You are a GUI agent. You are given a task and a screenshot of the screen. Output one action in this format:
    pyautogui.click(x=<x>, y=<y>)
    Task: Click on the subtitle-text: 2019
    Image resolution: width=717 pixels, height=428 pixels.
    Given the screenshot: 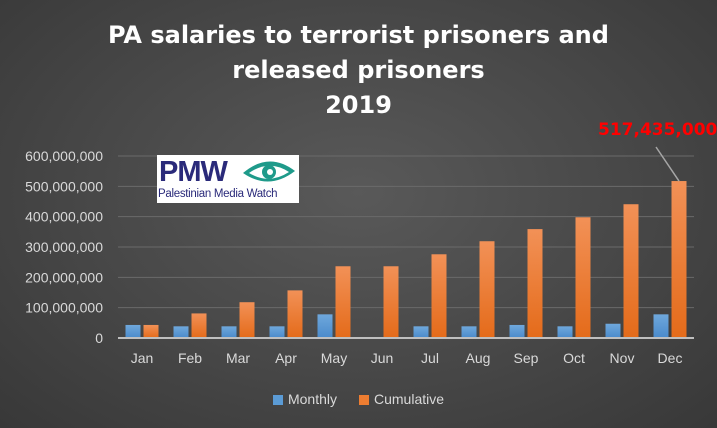 What is the action you would take?
    pyautogui.click(x=358, y=105)
    